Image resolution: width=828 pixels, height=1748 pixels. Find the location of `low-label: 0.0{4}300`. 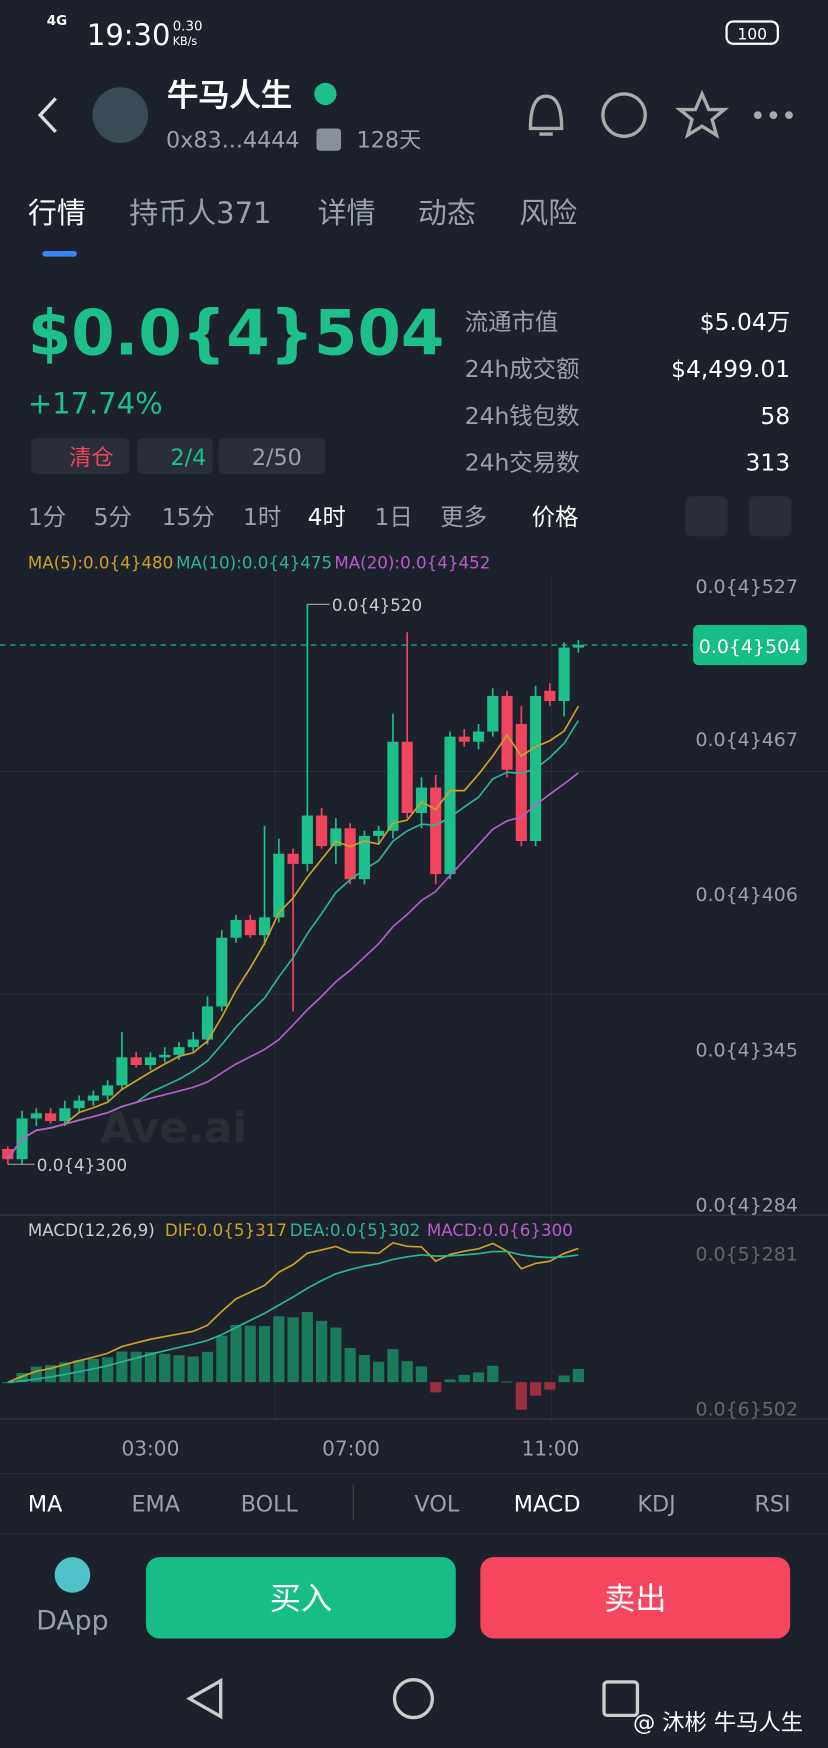

low-label: 0.0{4}300 is located at coordinates (82, 1165).